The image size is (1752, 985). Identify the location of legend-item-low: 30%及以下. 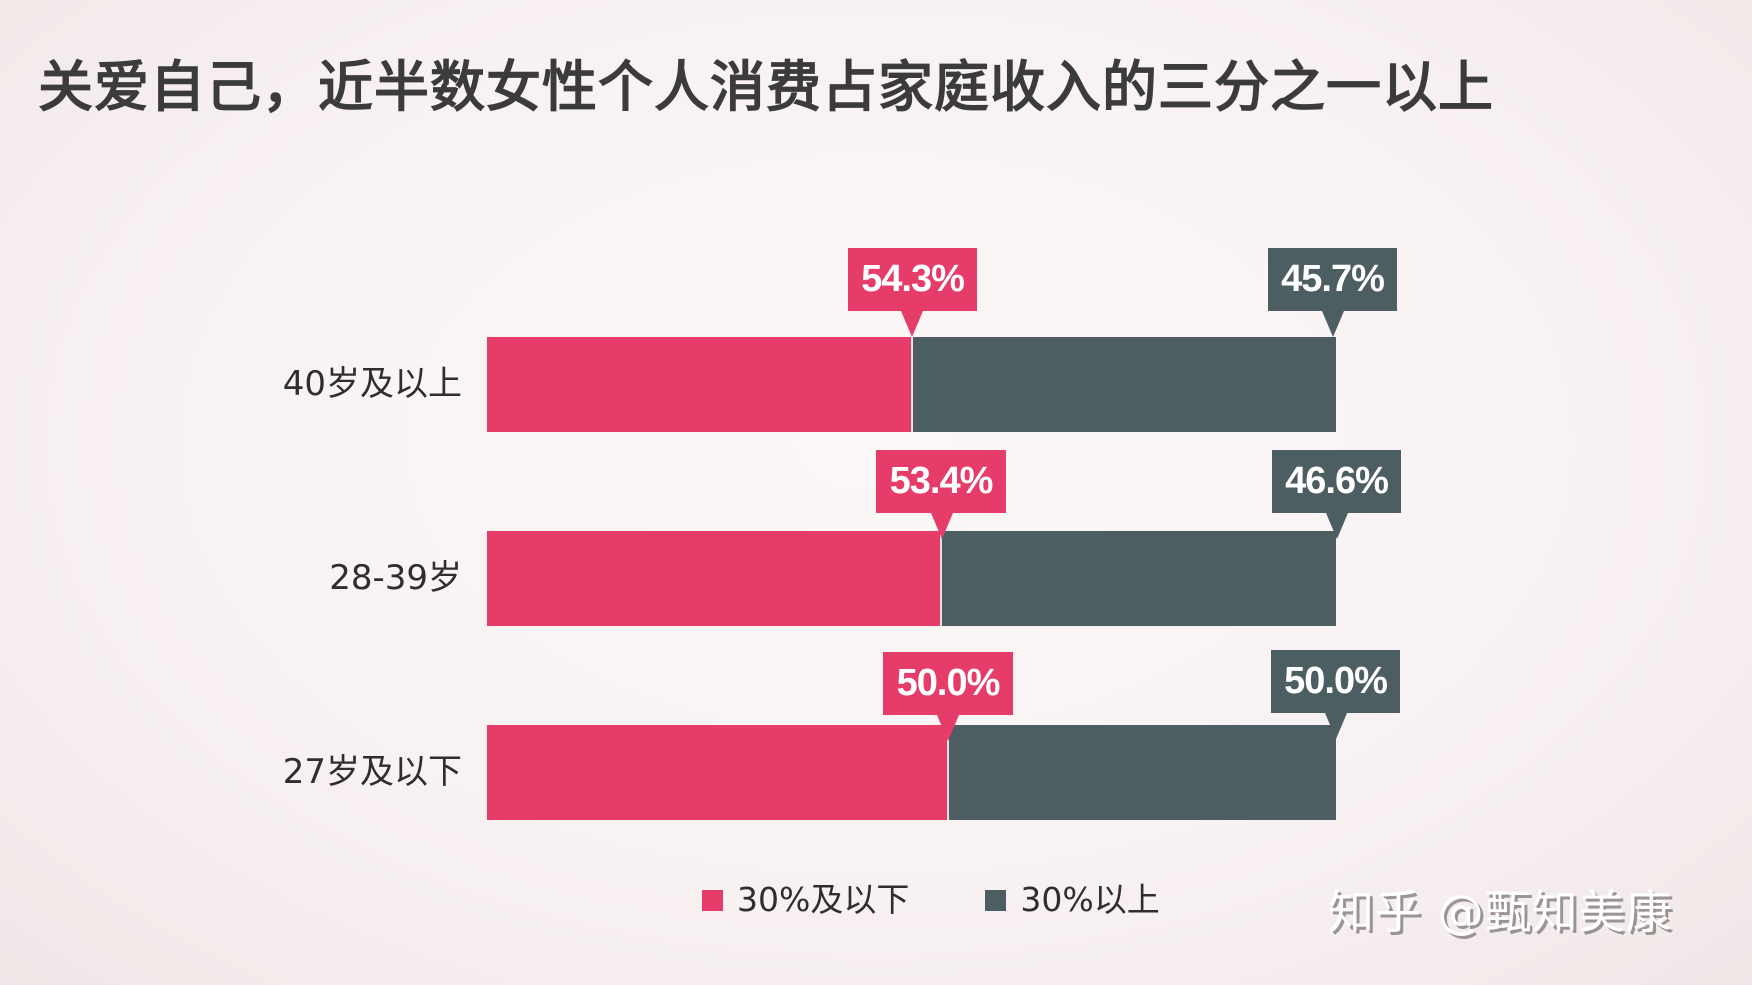
(805, 900).